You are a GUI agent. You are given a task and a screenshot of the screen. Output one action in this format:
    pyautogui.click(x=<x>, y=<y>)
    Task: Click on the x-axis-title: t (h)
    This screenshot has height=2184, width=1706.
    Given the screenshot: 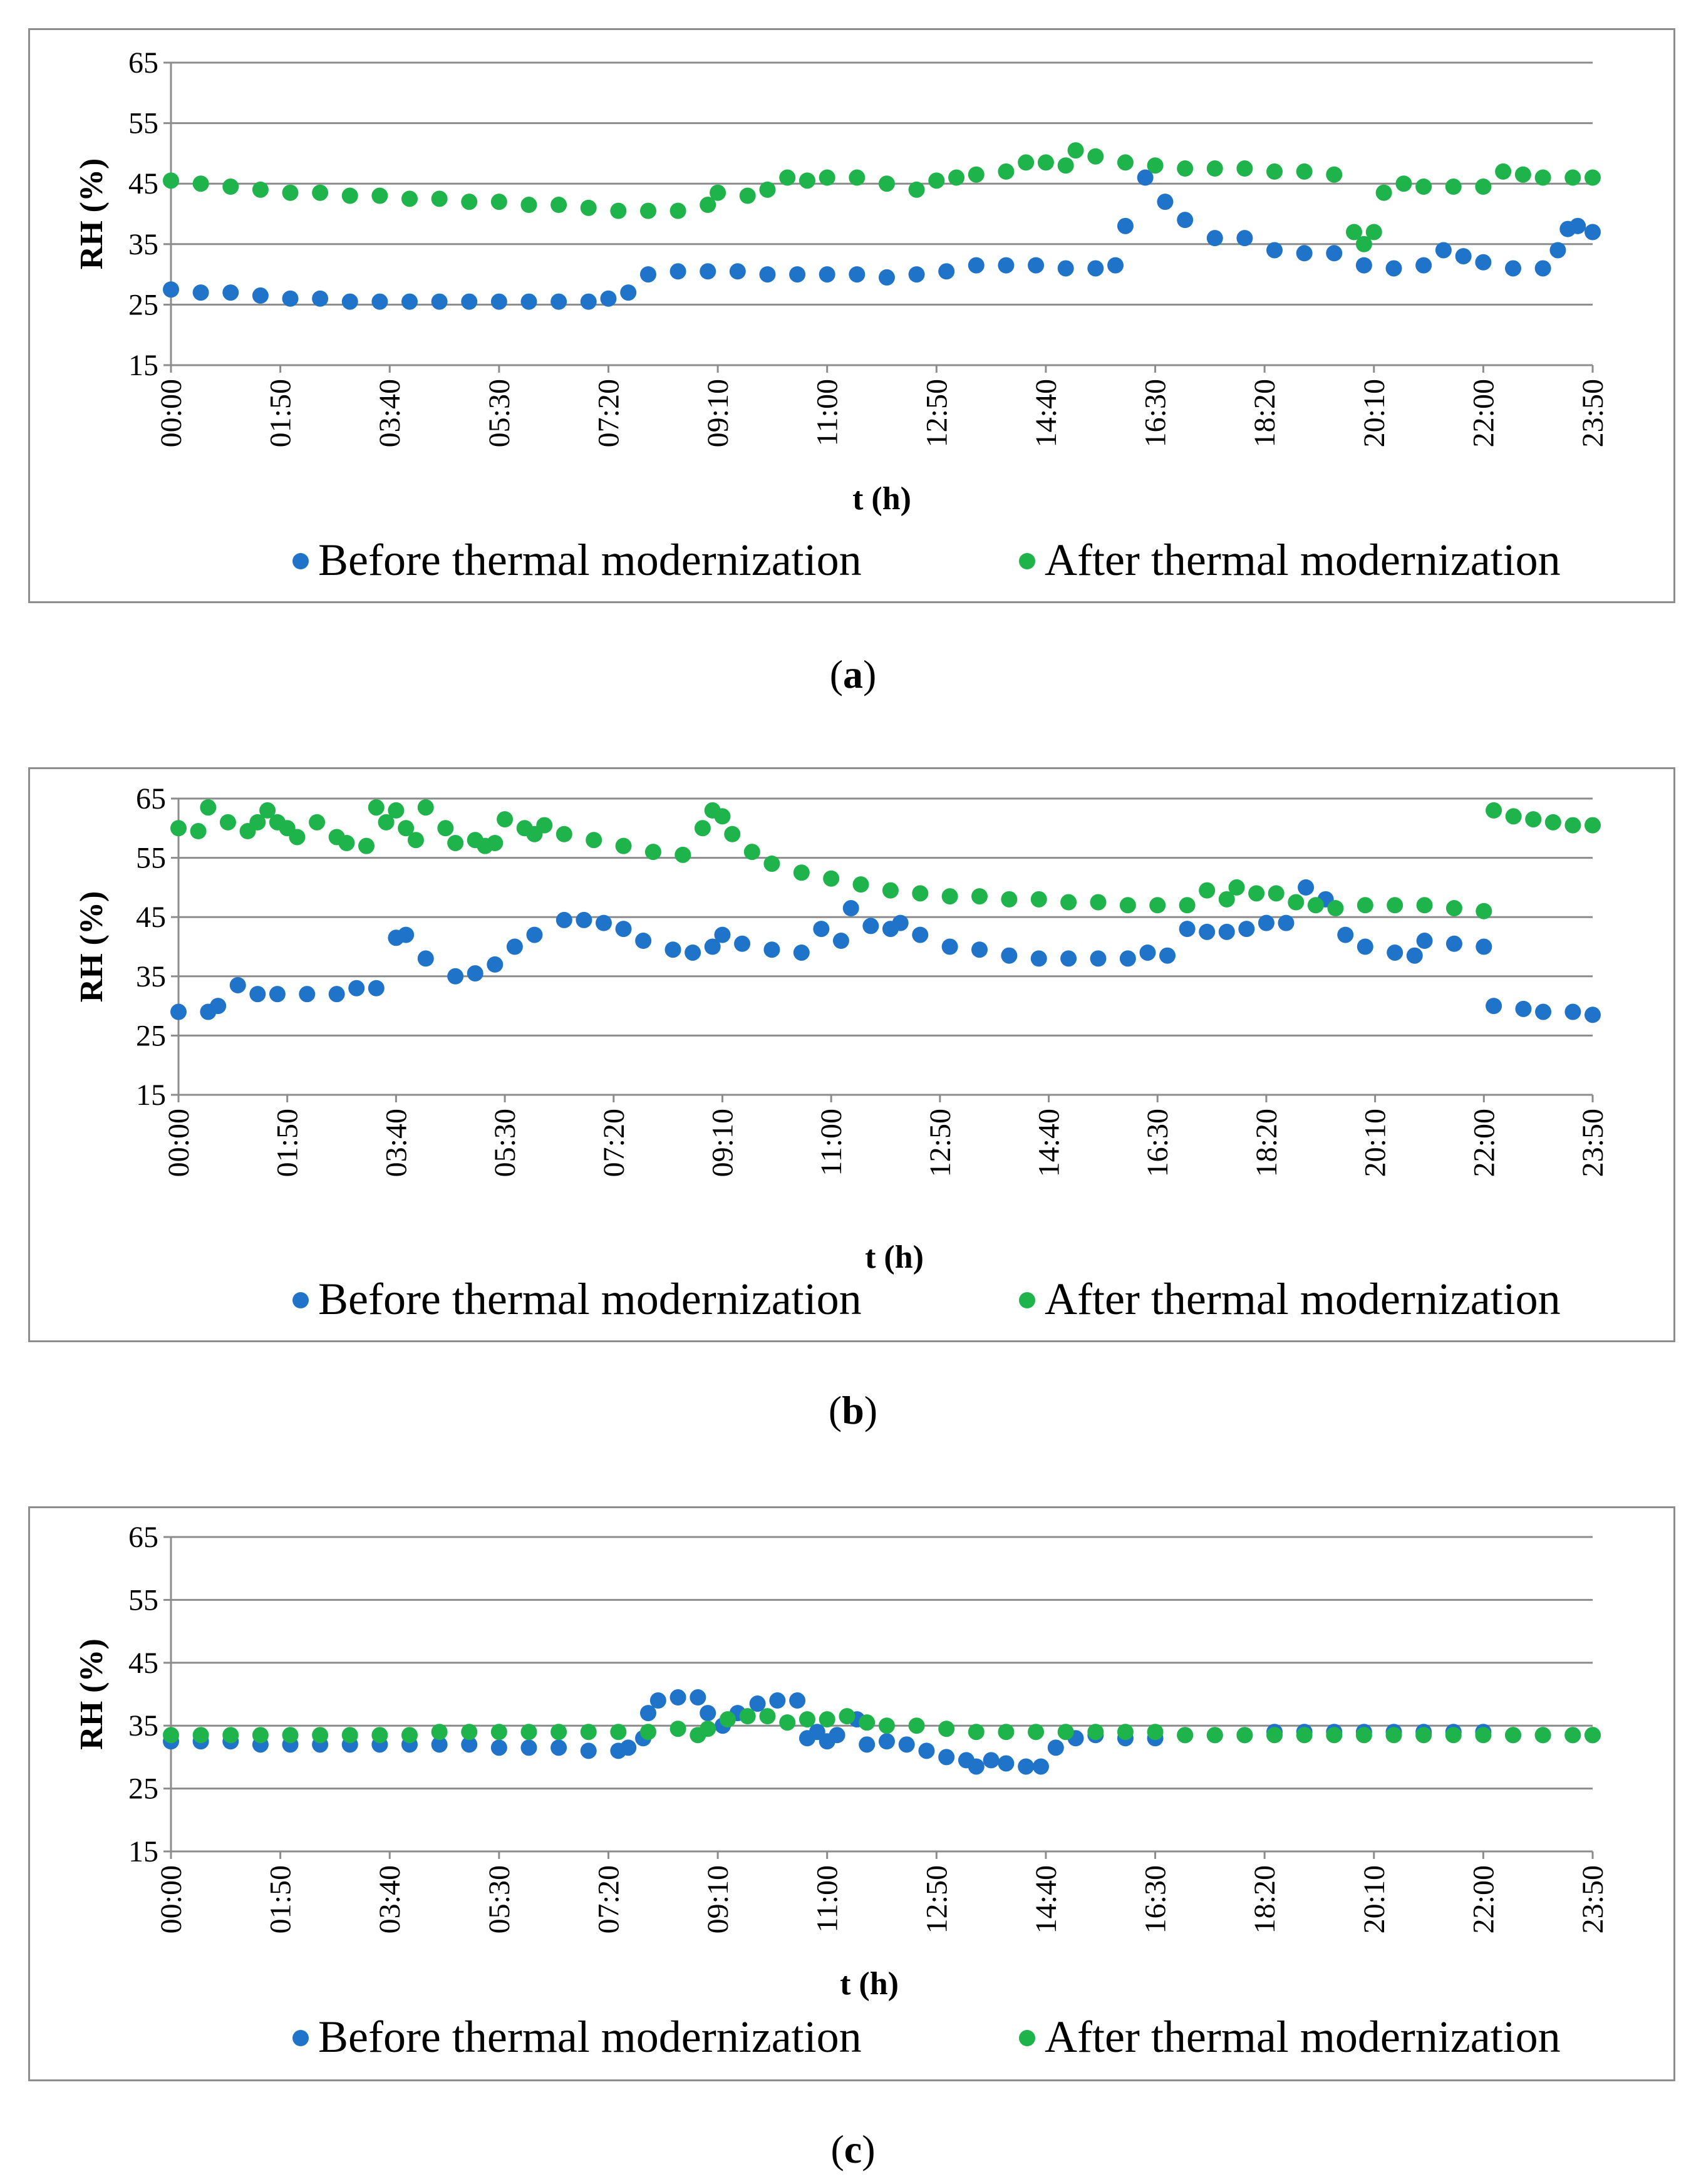 What is the action you would take?
    pyautogui.click(x=894, y=1257)
    